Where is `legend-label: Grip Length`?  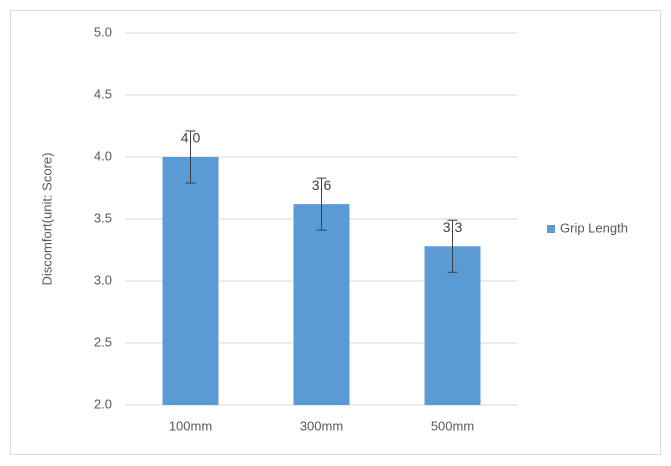
legend-label: Grip Length is located at coordinates (594, 227).